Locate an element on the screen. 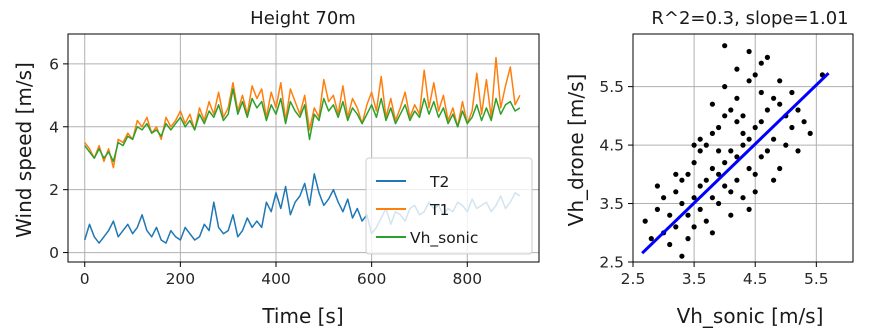 The image size is (892, 333). series-line-vh-sonic is located at coordinates (302, 125).